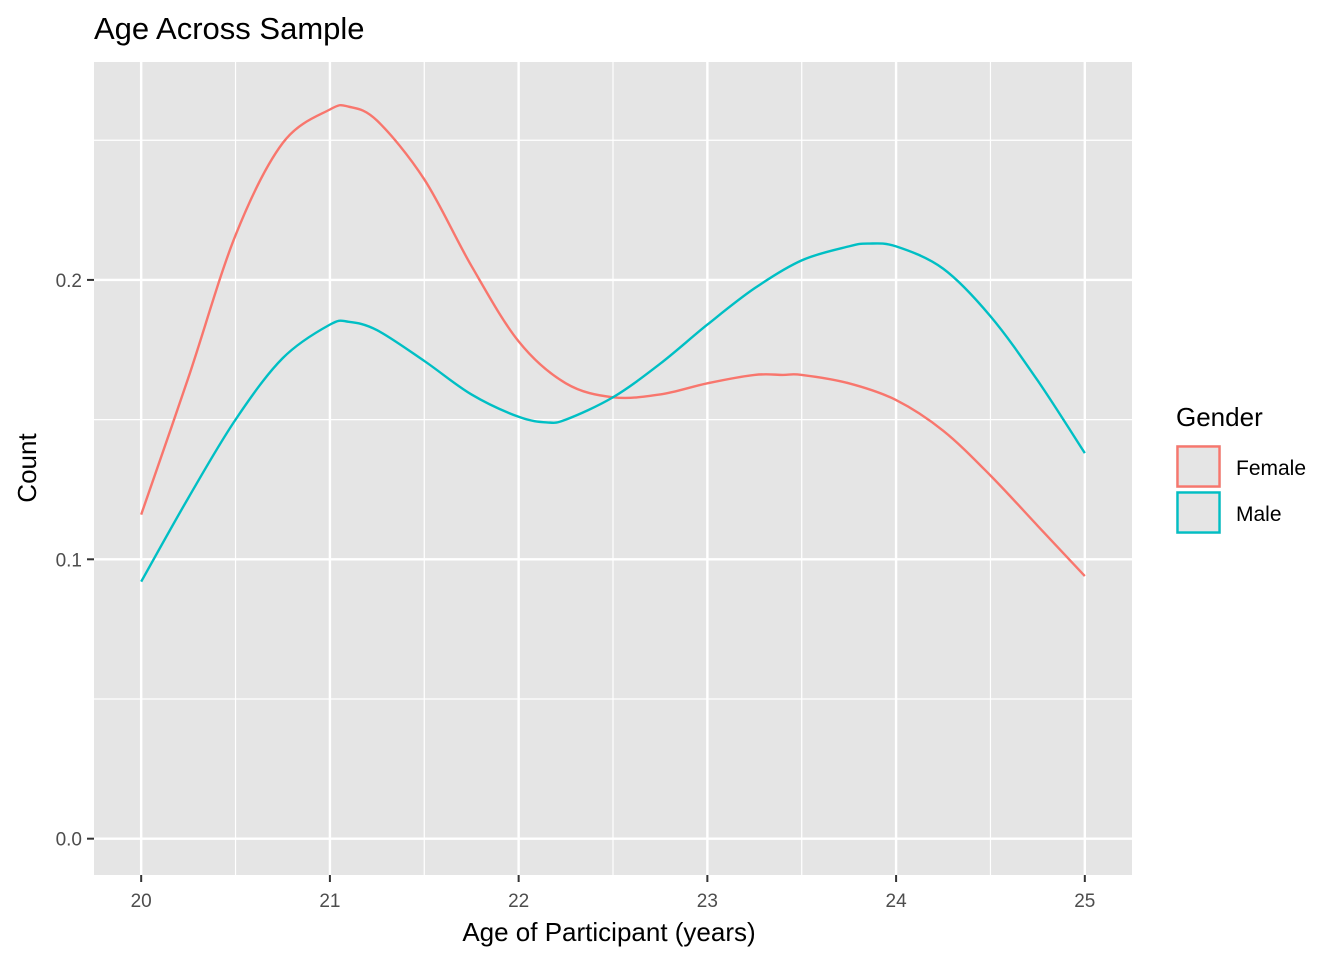 Image resolution: width=1344 pixels, height=960 pixels. Describe the element at coordinates (69, 281) in the screenshot. I see `y-tick-label: 0.2` at that location.